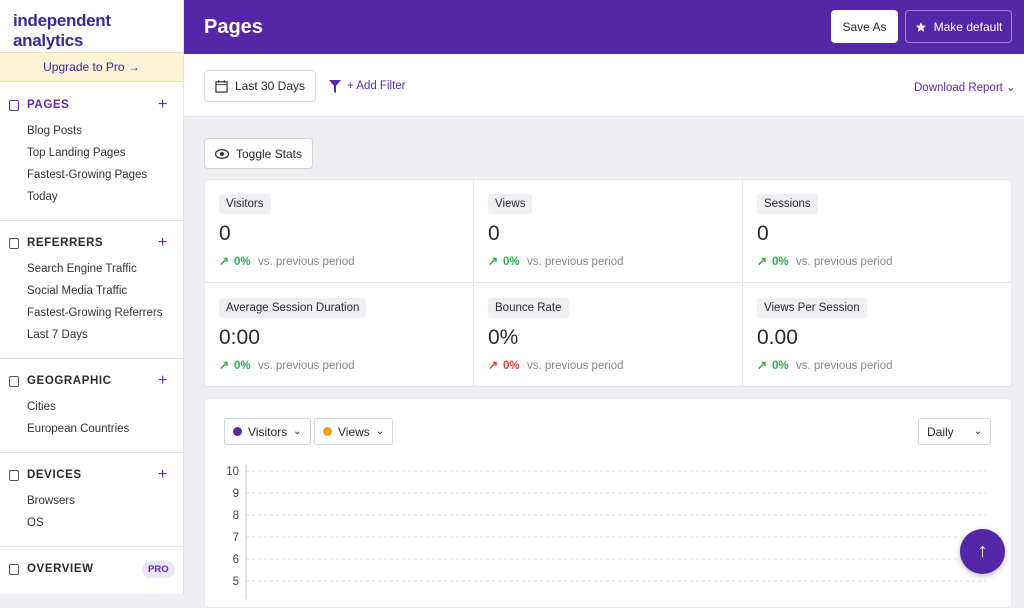 Image resolution: width=1024 pixels, height=608 pixels. I want to click on logo: independent analytics, so click(62, 30).